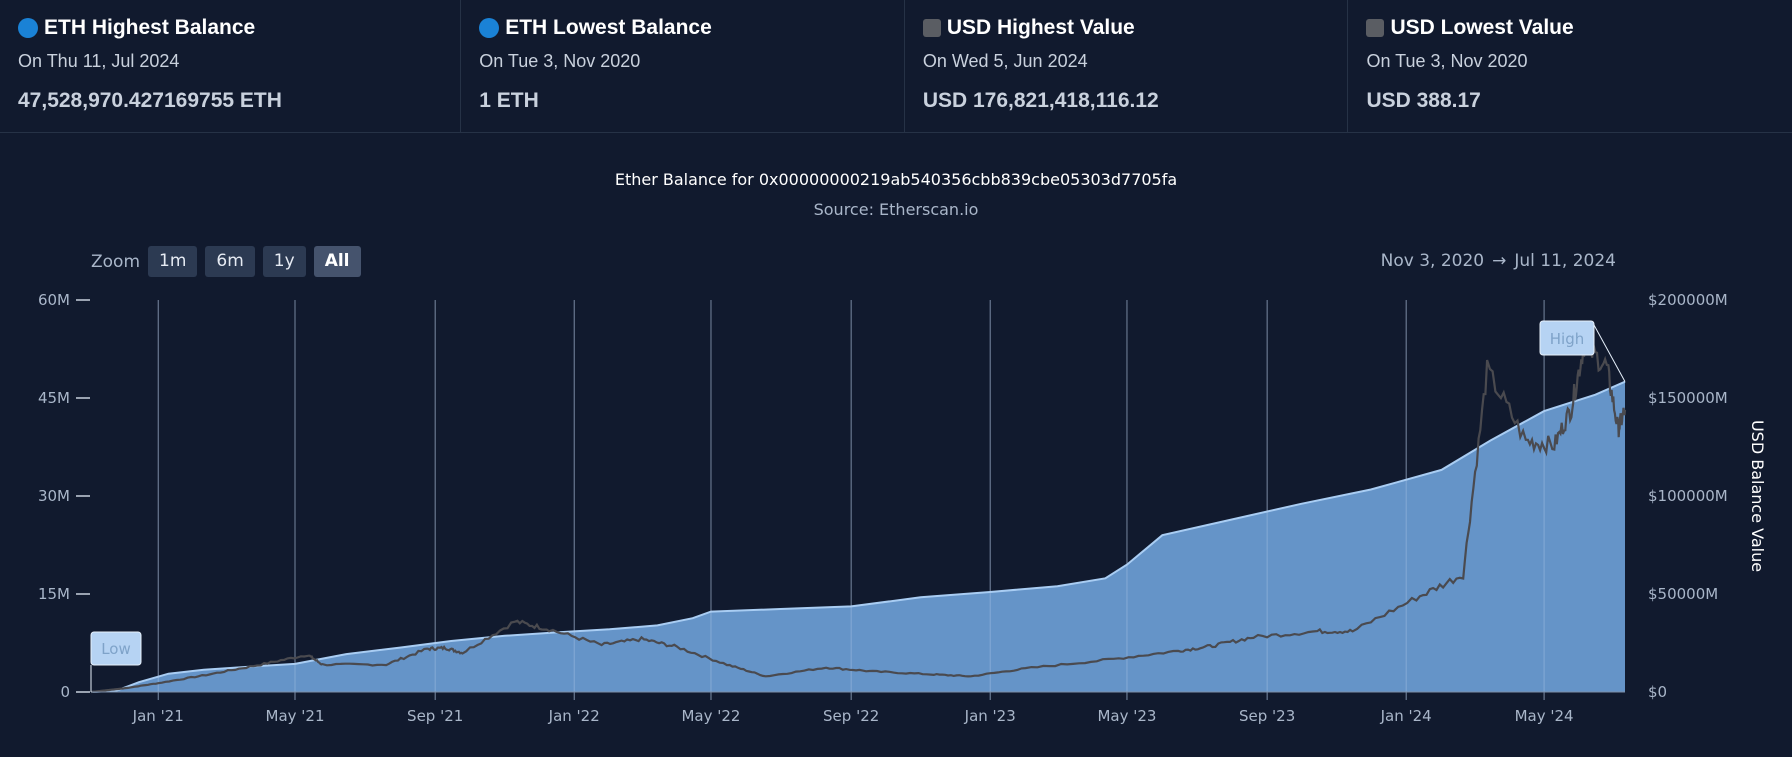 The height and width of the screenshot is (757, 1792). Describe the element at coordinates (710, 716) in the screenshot. I see `x-tick-label: May '22` at that location.